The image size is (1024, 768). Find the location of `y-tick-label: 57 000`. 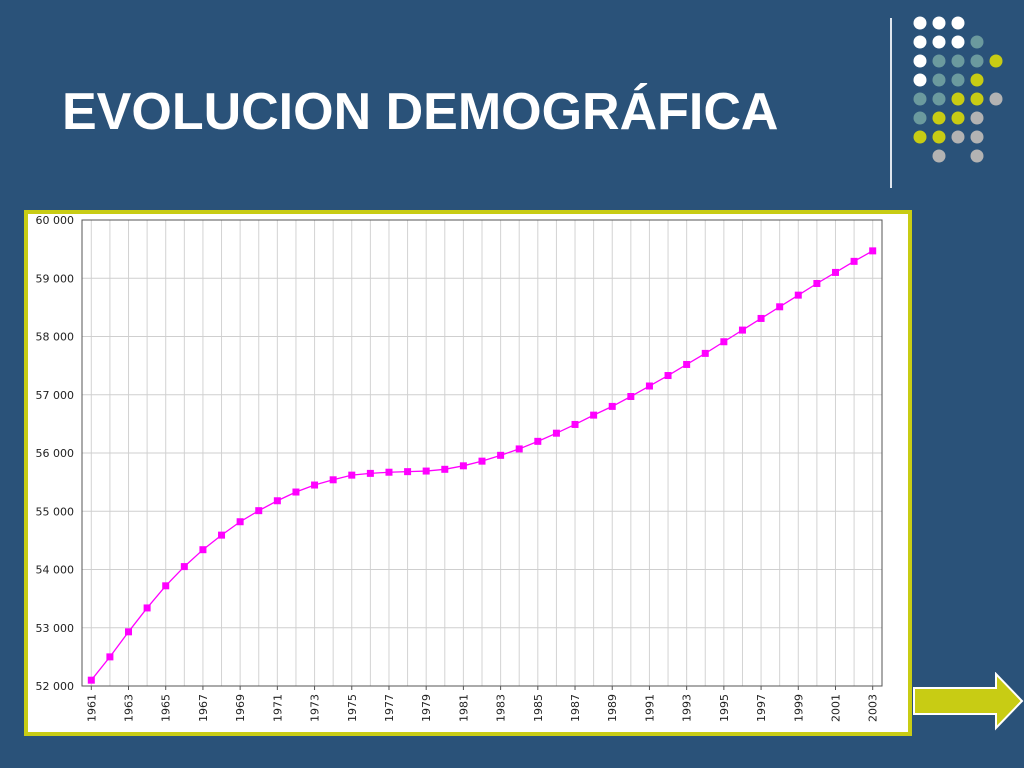

y-tick-label: 57 000 is located at coordinates (55, 395).